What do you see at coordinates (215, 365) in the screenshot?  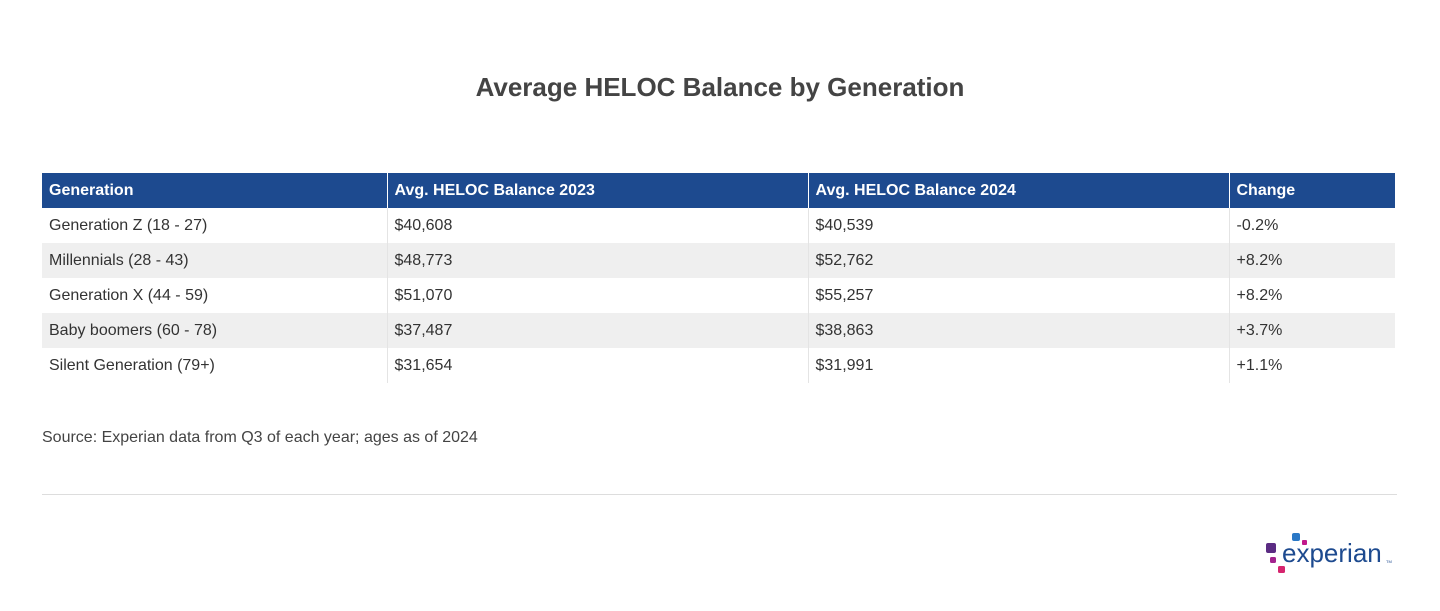 I see `generation-cell: Silent Generation (79+)` at bounding box center [215, 365].